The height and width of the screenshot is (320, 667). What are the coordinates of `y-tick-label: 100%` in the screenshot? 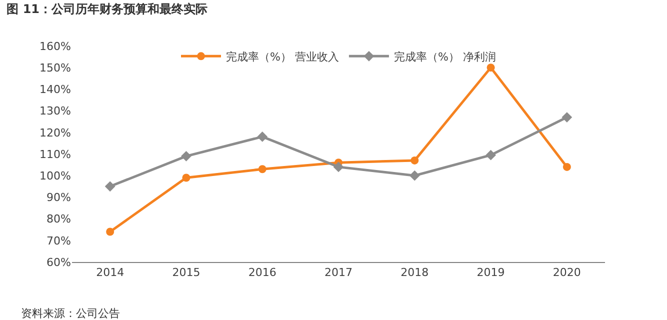 It's located at (55, 175).